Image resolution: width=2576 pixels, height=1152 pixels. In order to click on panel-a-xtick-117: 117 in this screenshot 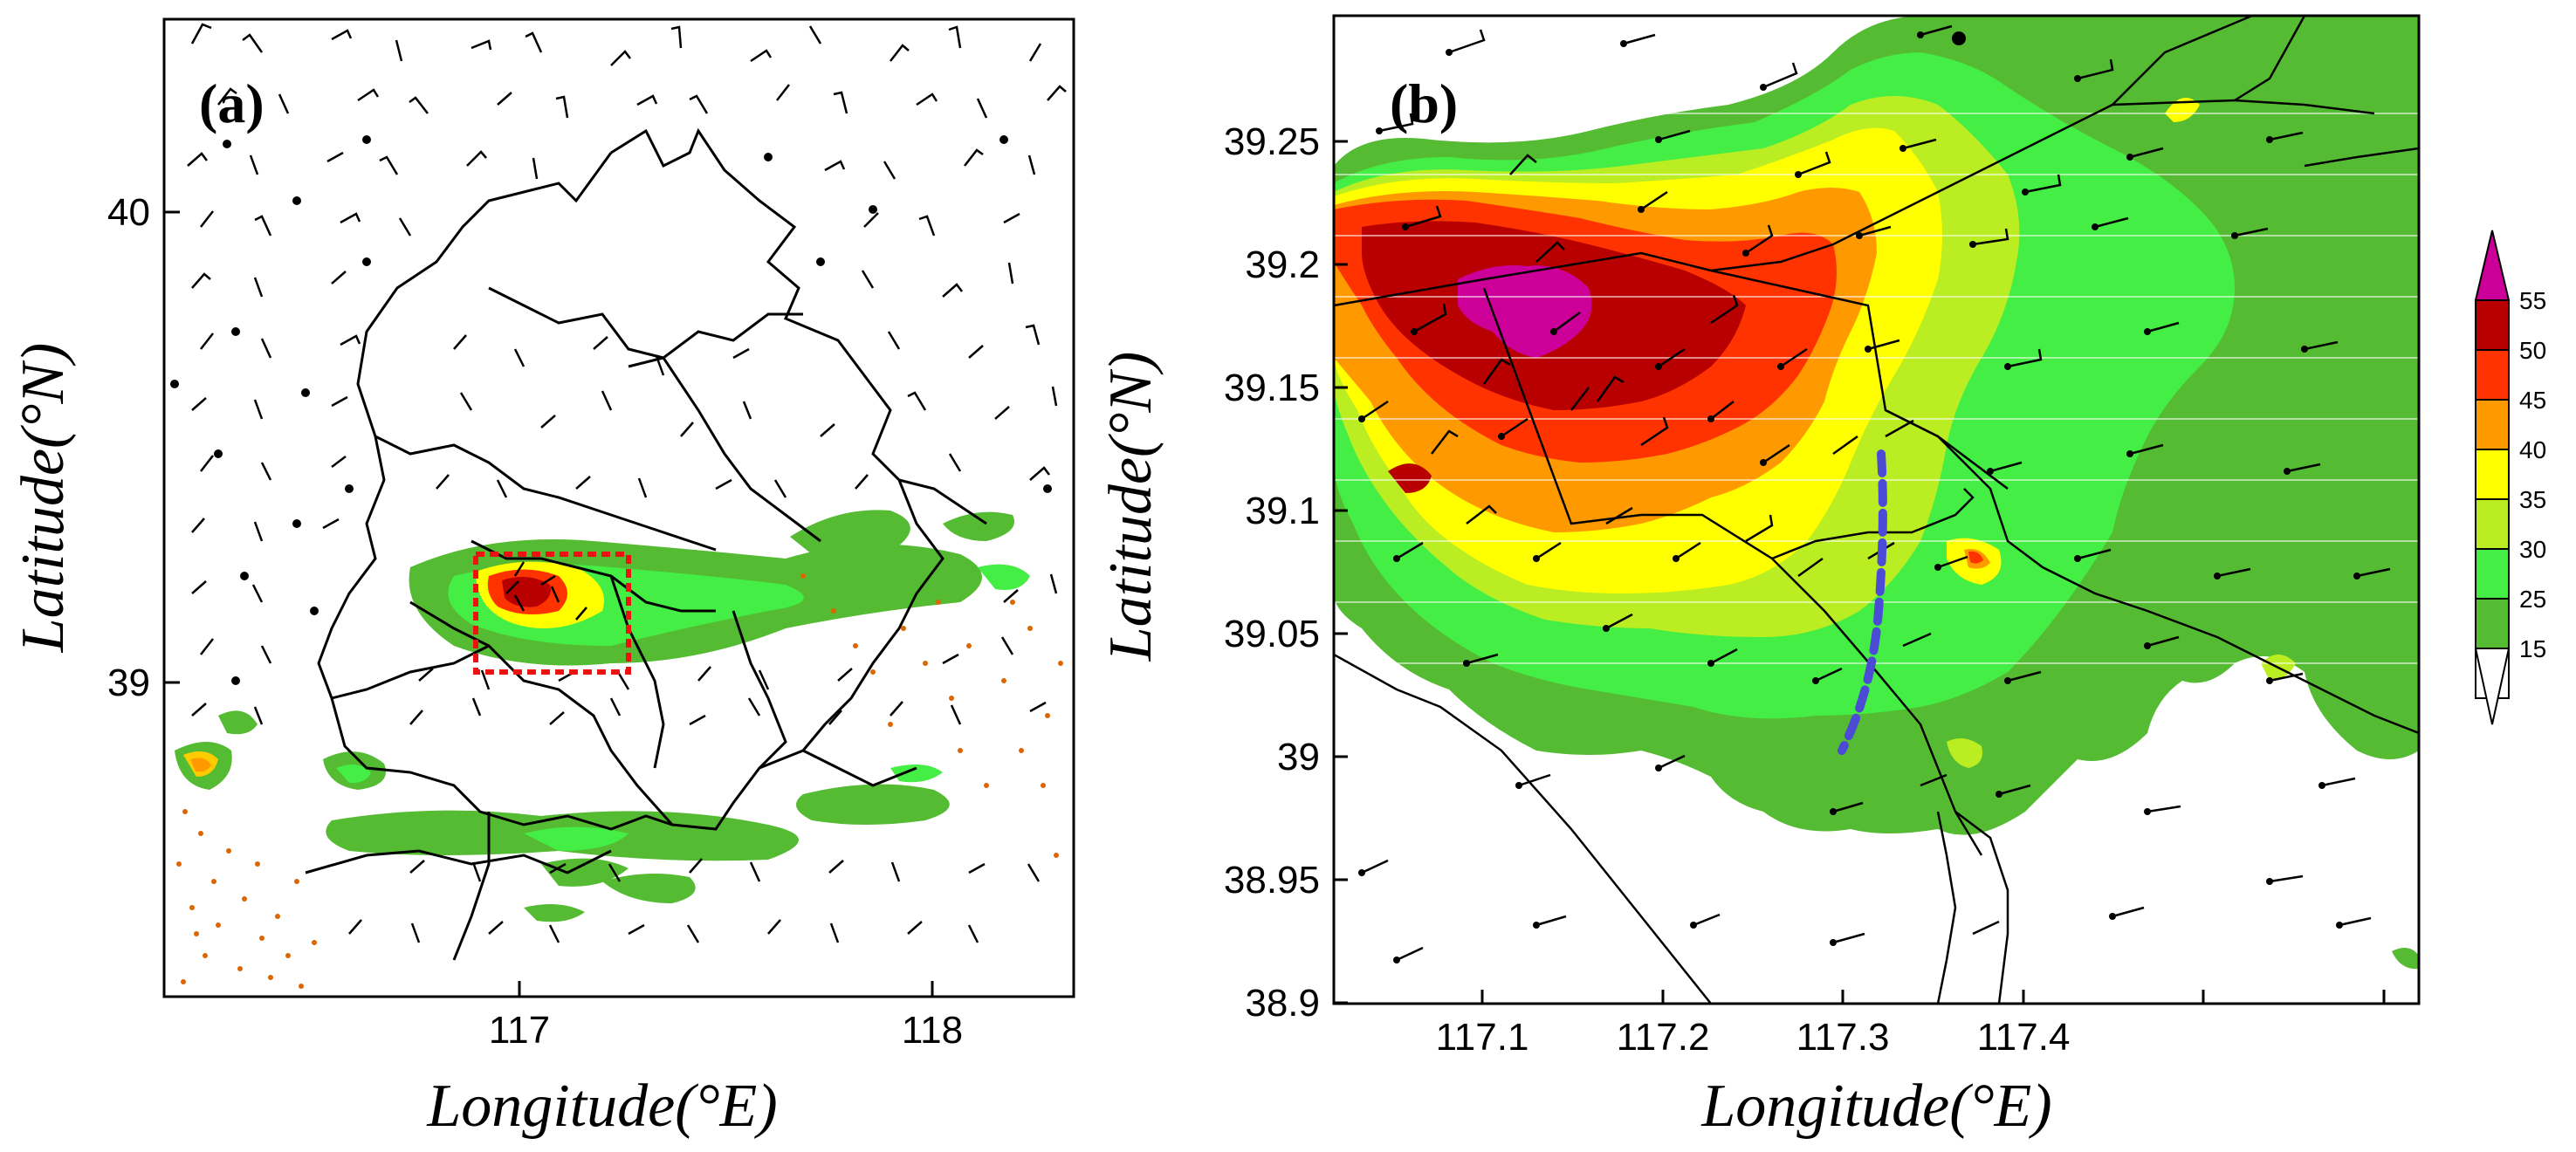, I will do `click(519, 1030)`.